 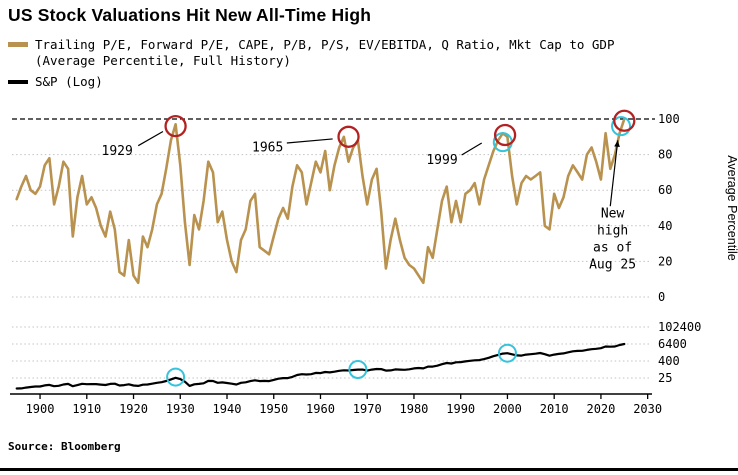 What do you see at coordinates (665, 155) in the screenshot?
I see `y-tick-label: 80` at bounding box center [665, 155].